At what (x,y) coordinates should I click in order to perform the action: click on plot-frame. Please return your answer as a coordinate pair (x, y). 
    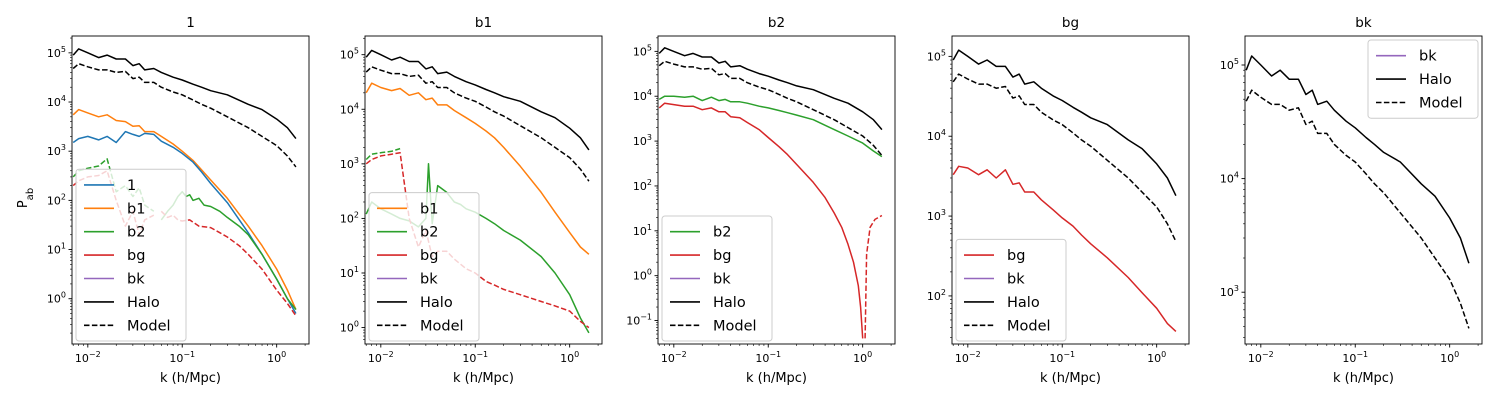
    Looking at the image, I should click on (1070, 190).